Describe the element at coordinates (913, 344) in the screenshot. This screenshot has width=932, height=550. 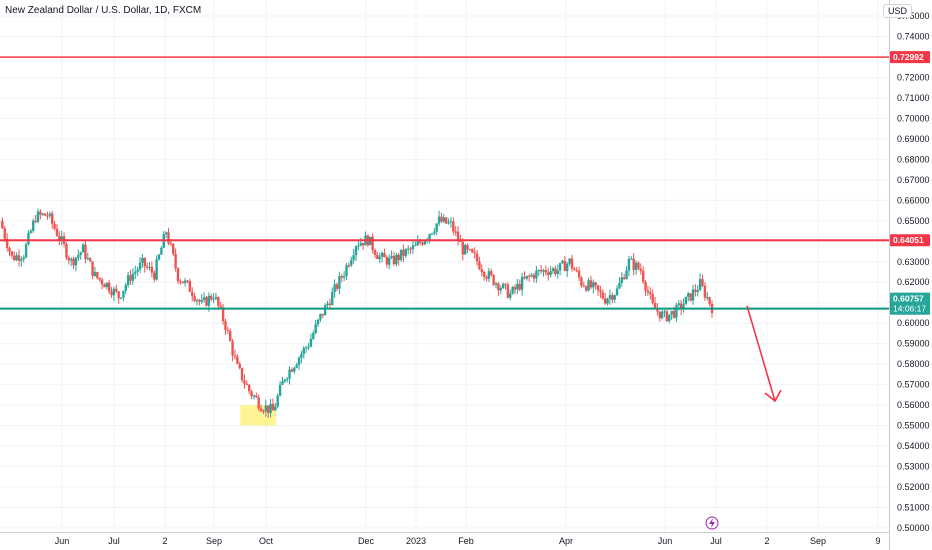
I see `y-tick-label: 0.59000` at that location.